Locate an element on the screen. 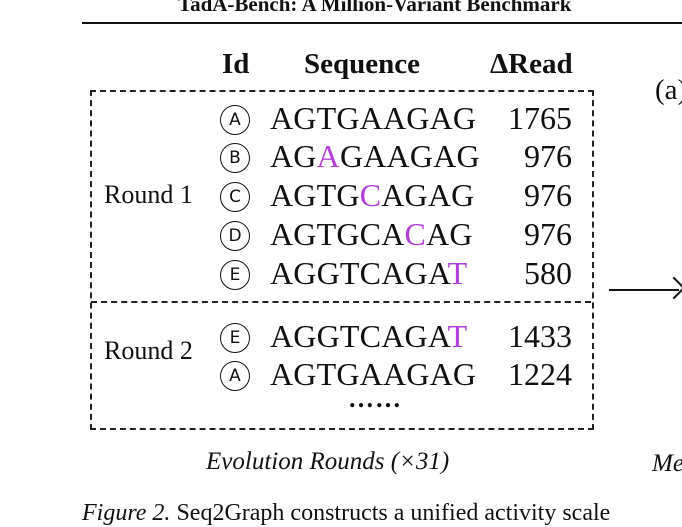 The width and height of the screenshot is (682, 527). sequence-segment: AGAG is located at coordinates (428, 195).